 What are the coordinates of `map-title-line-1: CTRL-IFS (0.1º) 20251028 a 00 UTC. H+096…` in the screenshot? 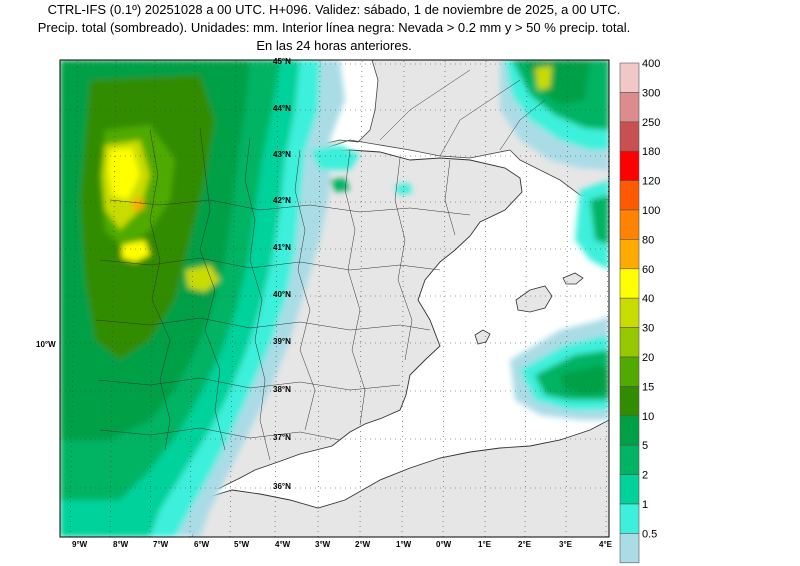 It's located at (334, 9).